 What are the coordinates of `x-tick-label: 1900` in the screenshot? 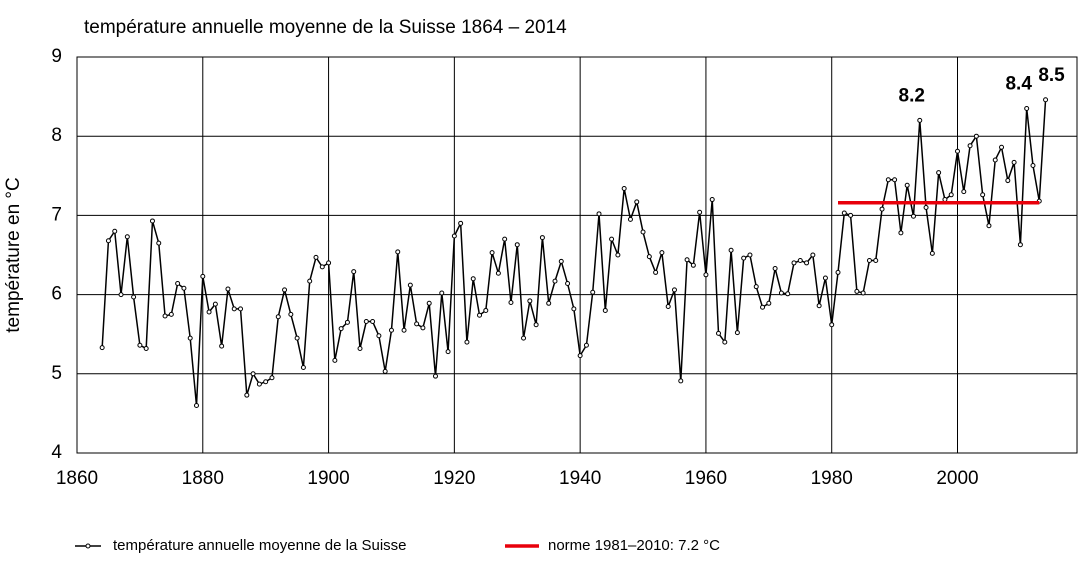 It's located at (328, 478).